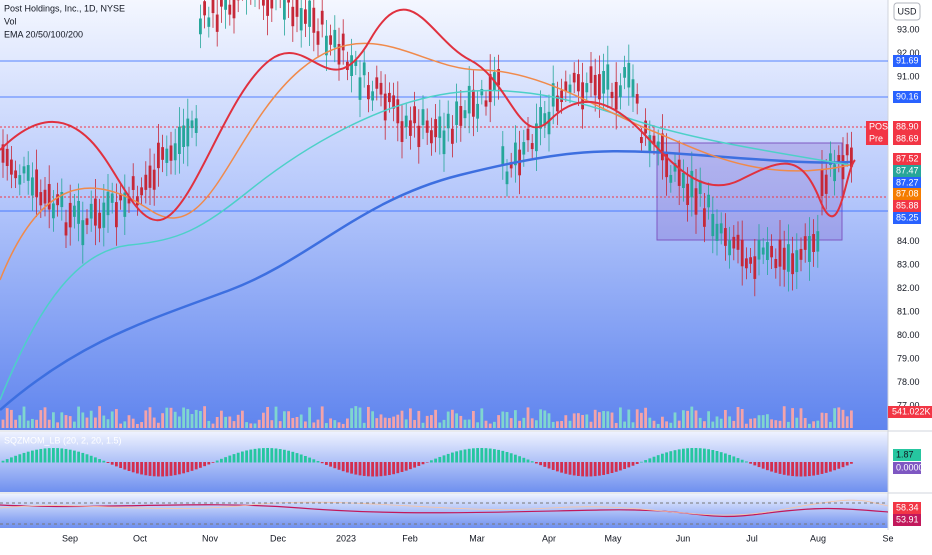 The height and width of the screenshot is (555, 932). Describe the element at coordinates (876, 138) in the screenshot. I see `badge-label: Pre` at that location.